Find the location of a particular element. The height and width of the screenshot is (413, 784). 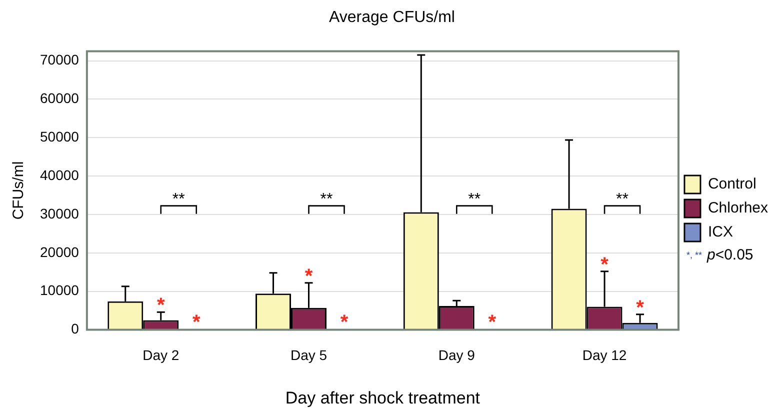

x-axis-title: Day after shock treatment is located at coordinates (382, 398).